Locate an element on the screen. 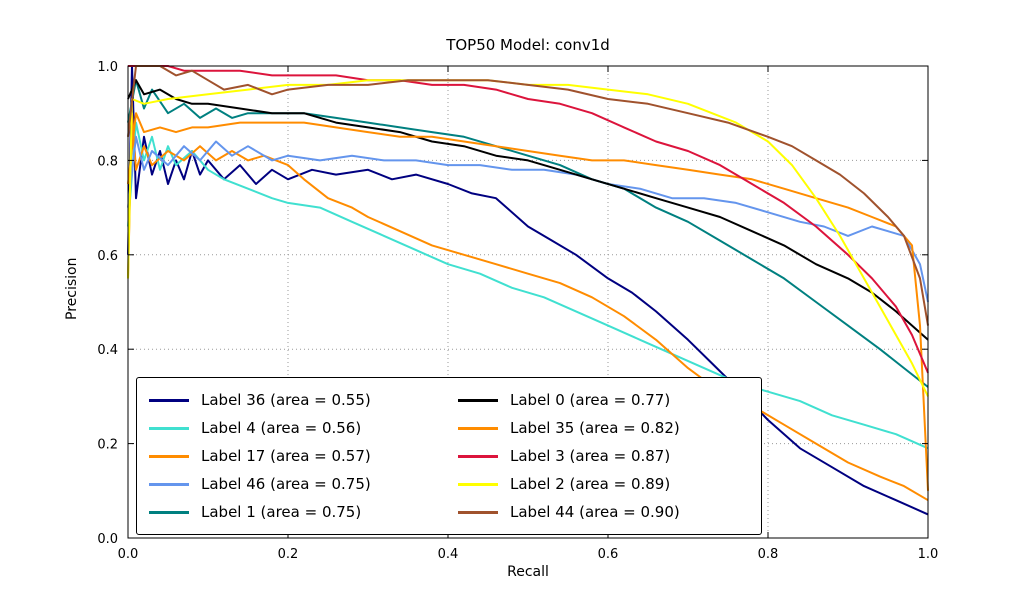 The width and height of the screenshot is (1028, 597). legend-item: Label 2 (area = 0.89) is located at coordinates (603, 484).